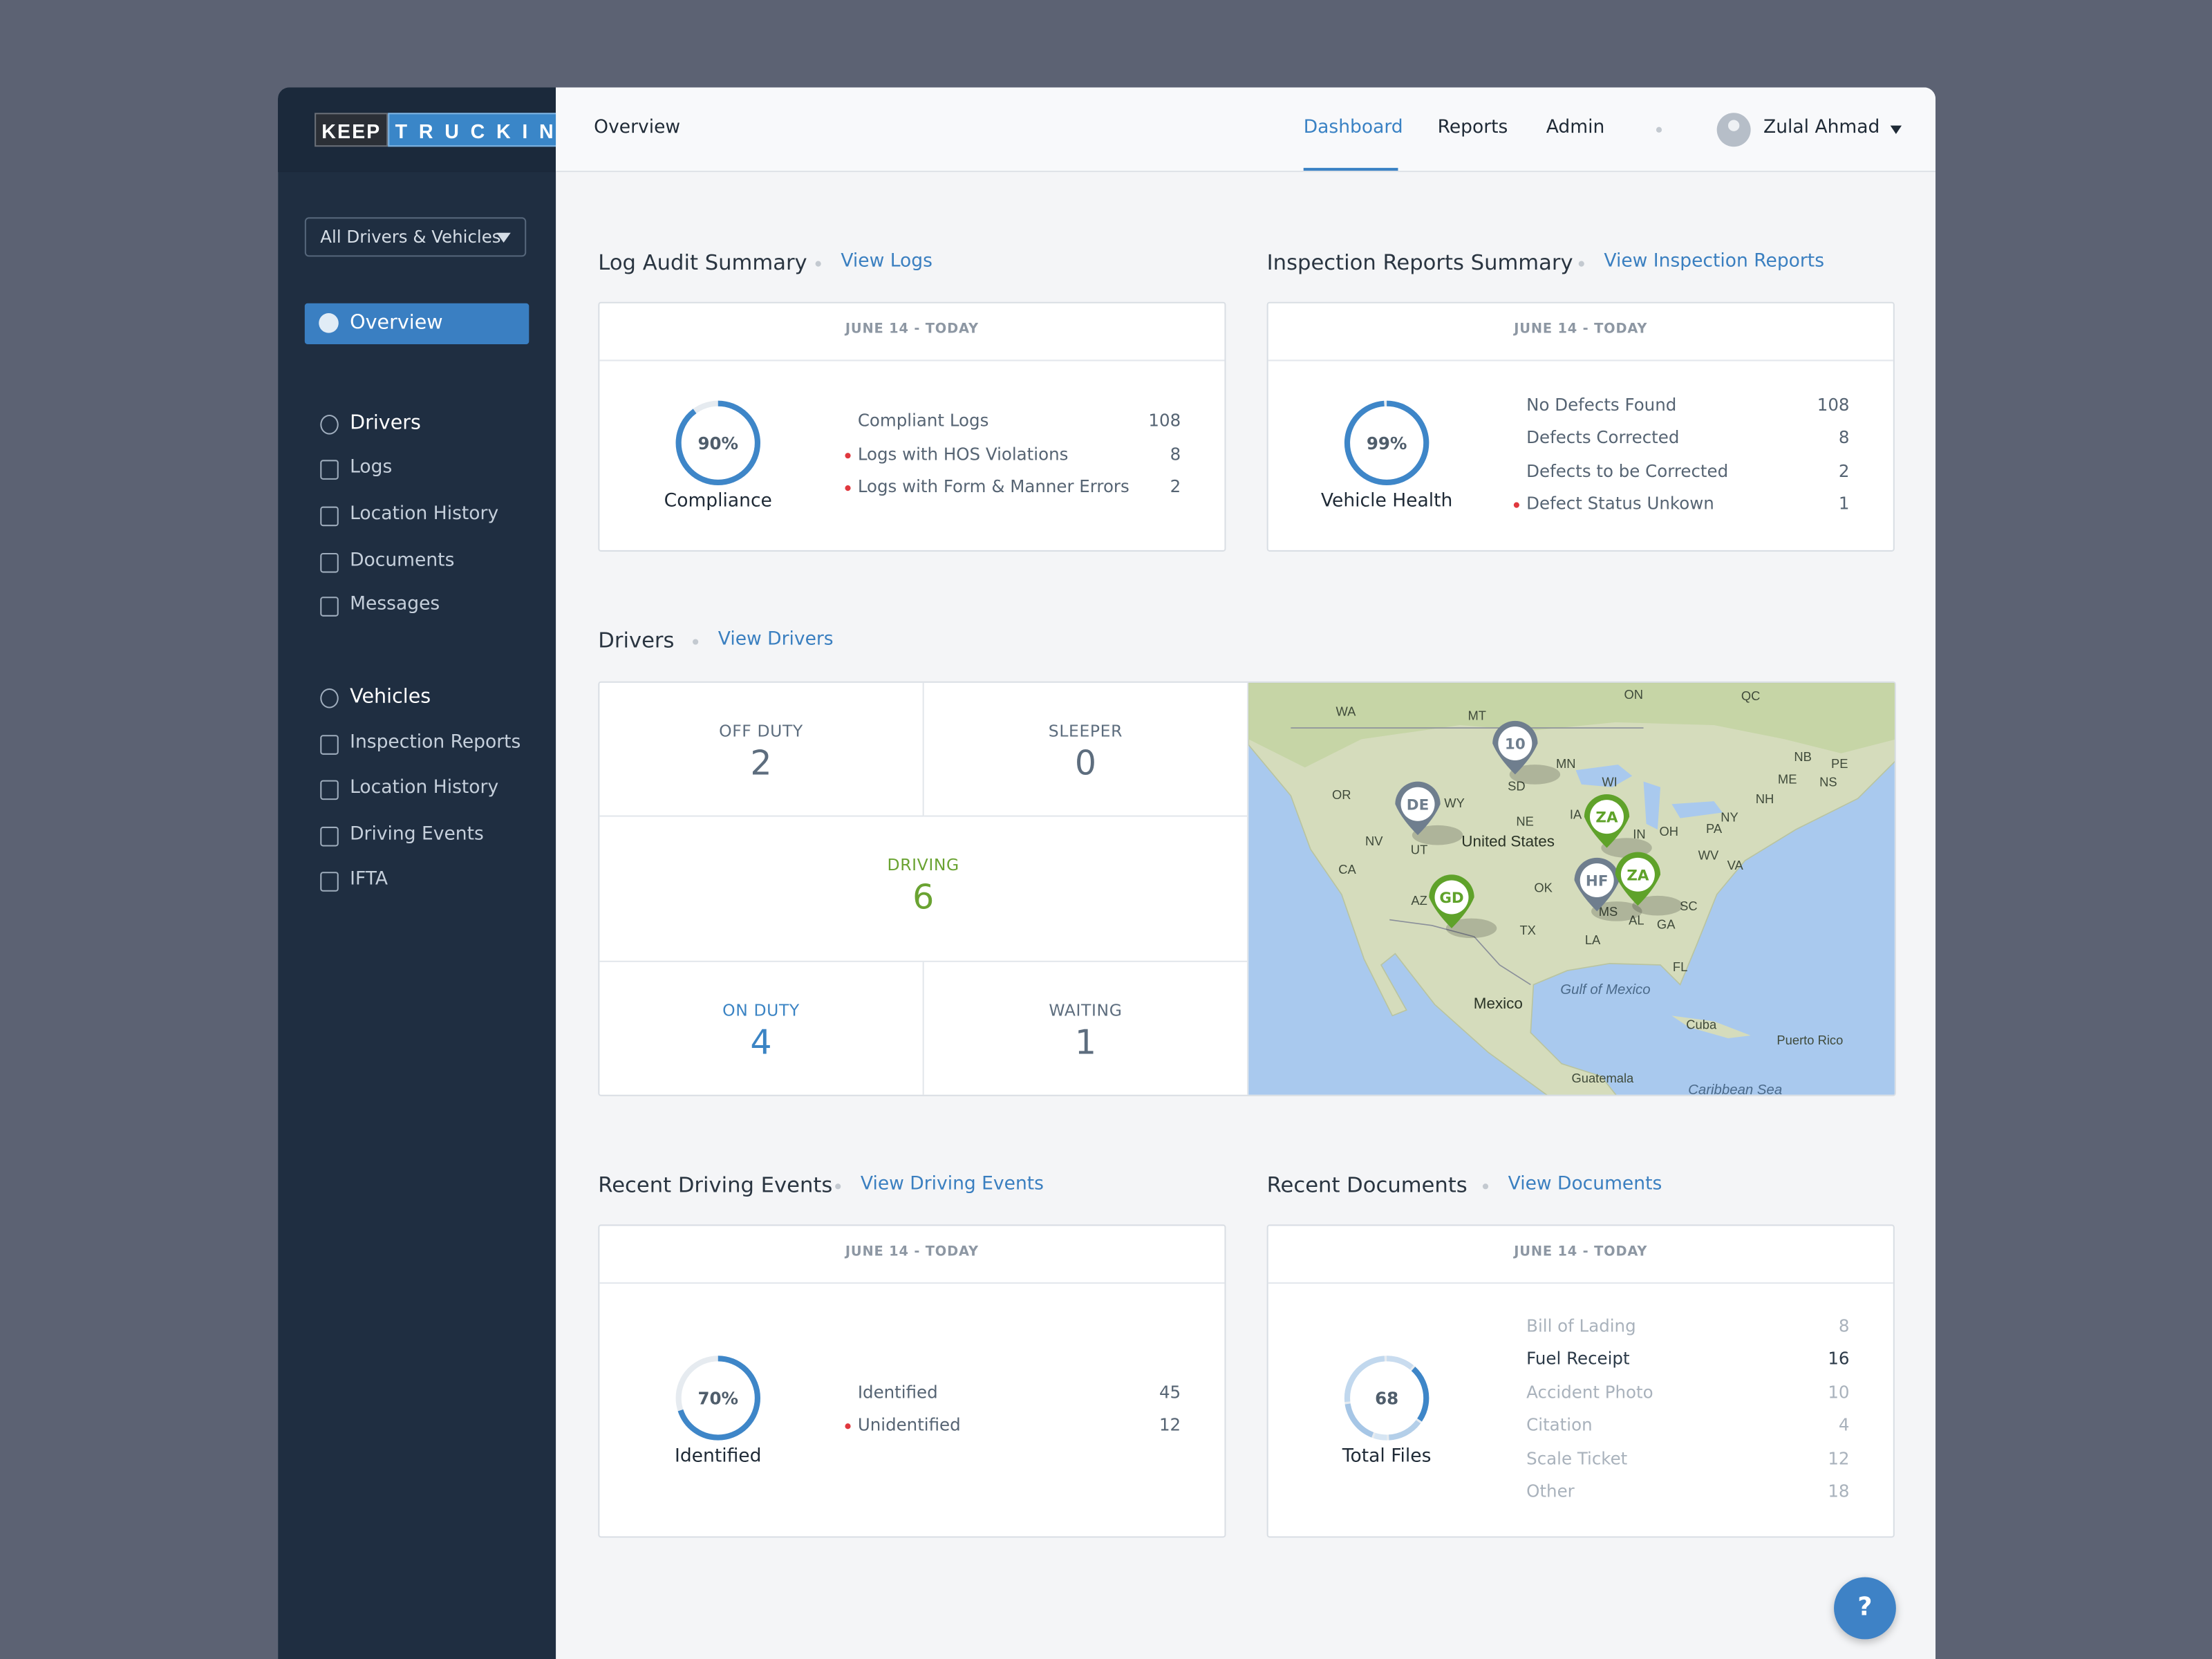 The height and width of the screenshot is (1659, 2212). What do you see at coordinates (776, 639) in the screenshot?
I see `section-link: View Drivers` at bounding box center [776, 639].